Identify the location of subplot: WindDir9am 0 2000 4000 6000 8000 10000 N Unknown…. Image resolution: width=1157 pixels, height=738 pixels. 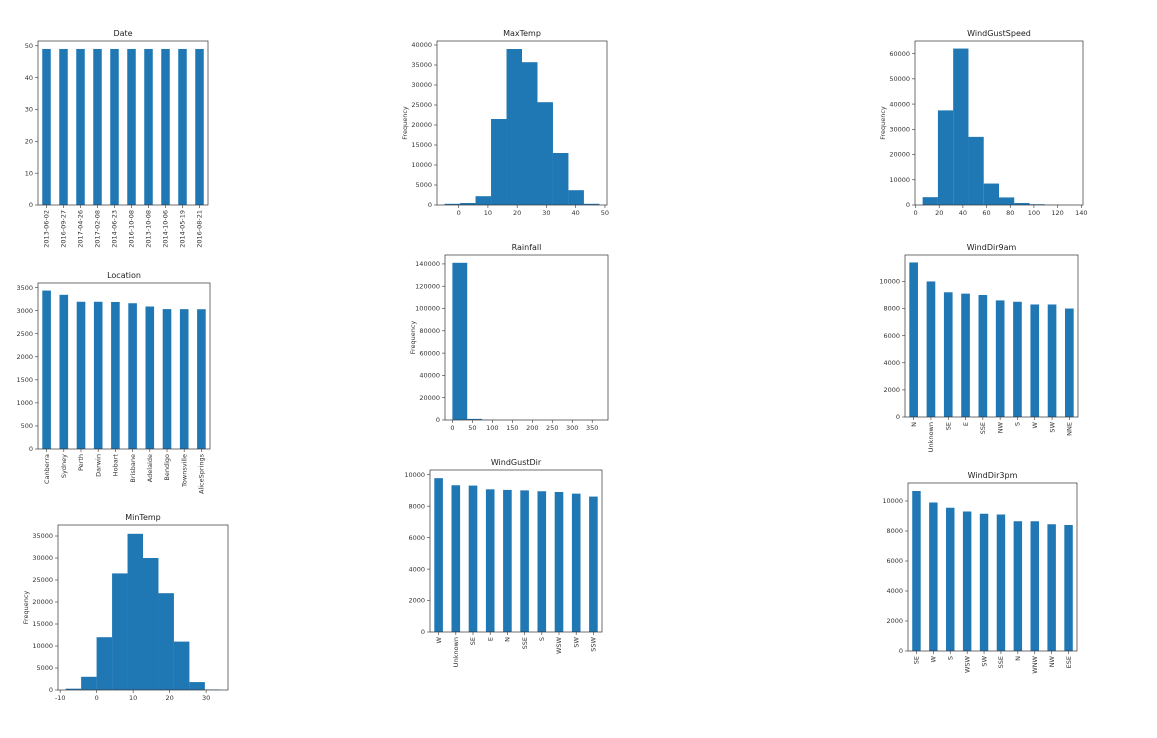
(979, 347).